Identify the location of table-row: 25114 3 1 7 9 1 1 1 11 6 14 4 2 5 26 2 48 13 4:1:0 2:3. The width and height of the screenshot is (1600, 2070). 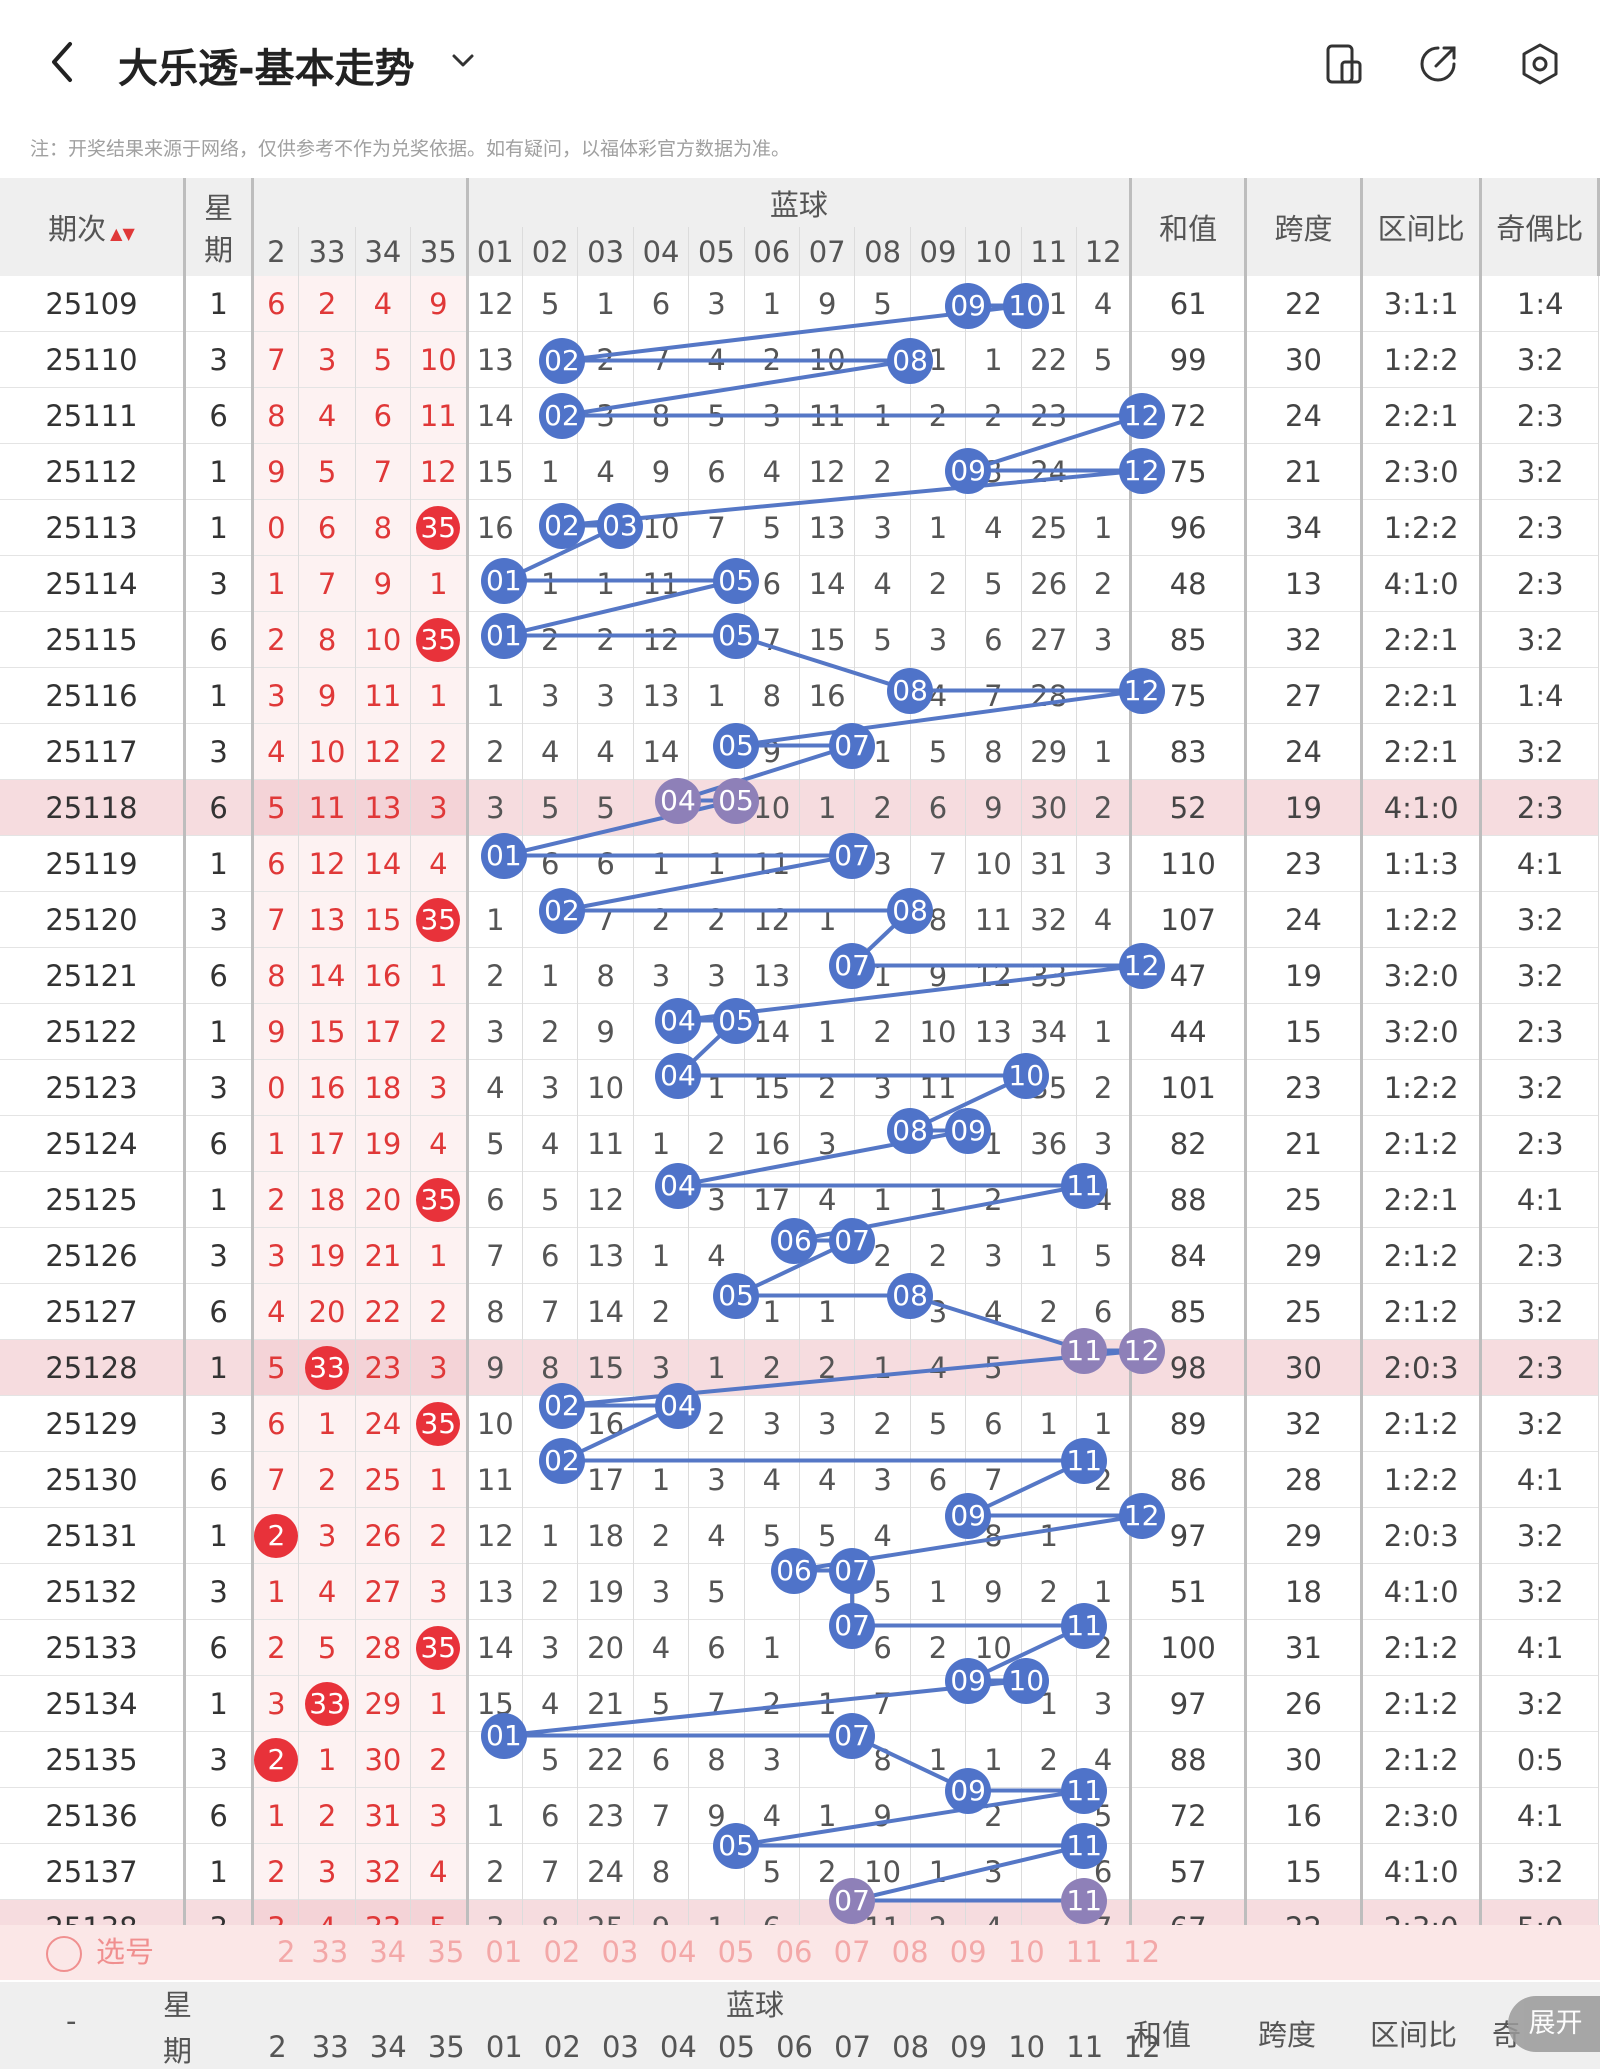
(799, 583).